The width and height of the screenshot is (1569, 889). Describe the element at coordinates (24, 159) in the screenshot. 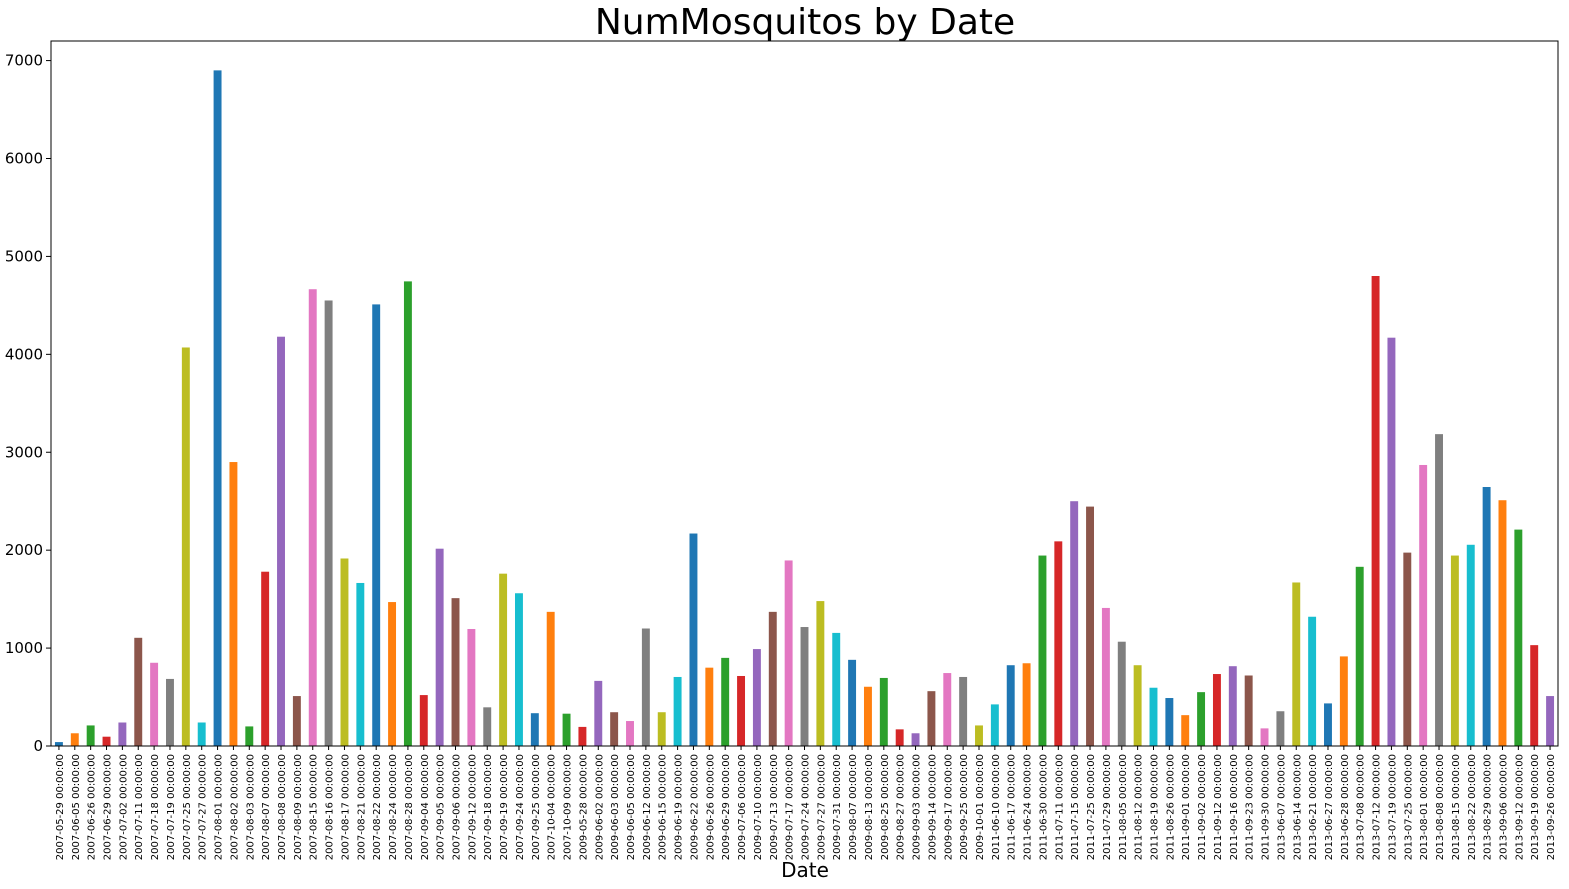

I see `y-tick-label: 6000` at that location.